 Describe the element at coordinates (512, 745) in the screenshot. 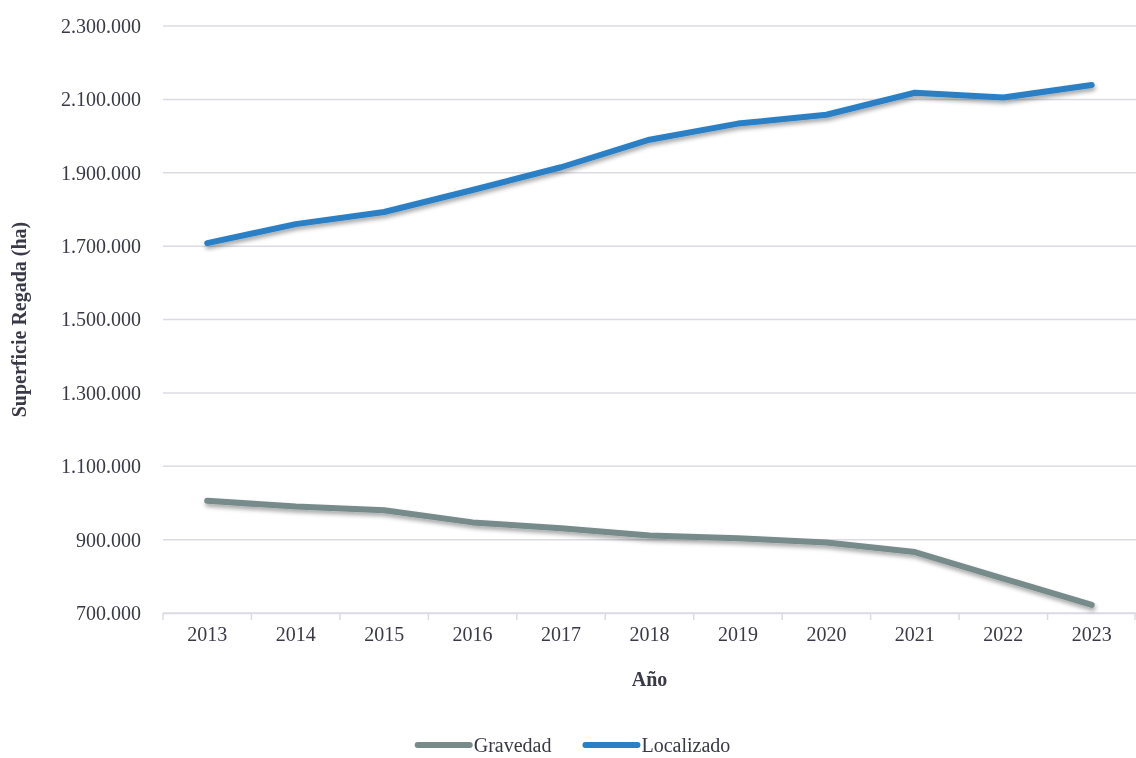

I see `legend-label: Gravedad` at that location.